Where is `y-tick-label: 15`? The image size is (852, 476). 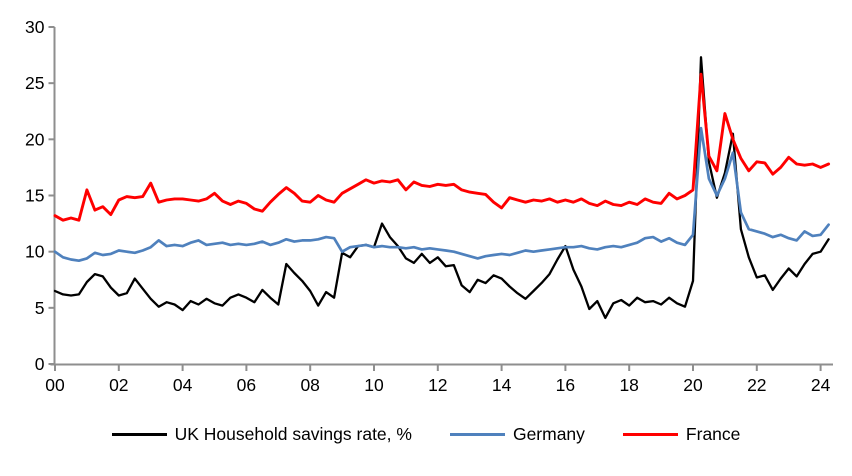
y-tick-label: 15 is located at coordinates (34, 196).